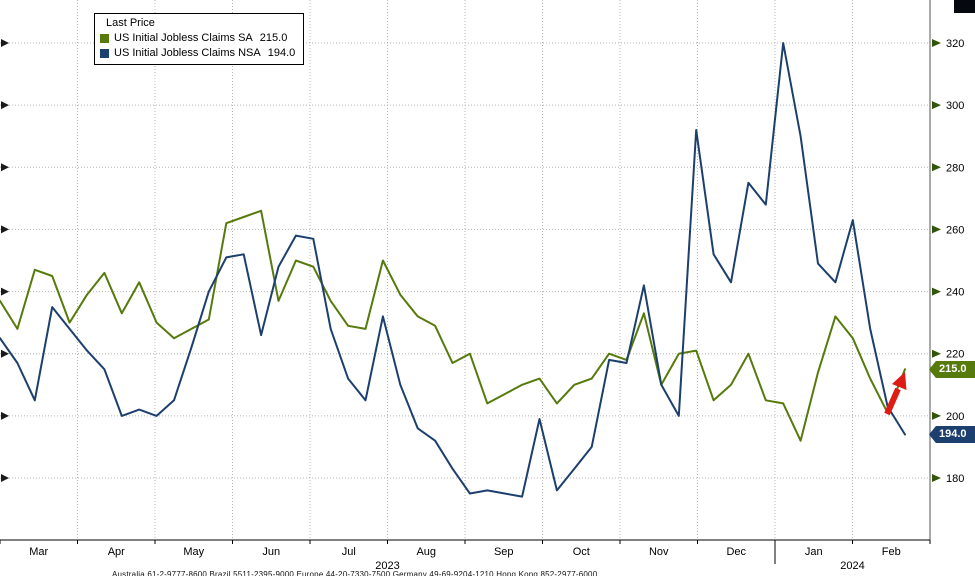 The image size is (975, 576). Describe the element at coordinates (814, 552) in the screenshot. I see `x-axis-month-label: Jan` at that location.